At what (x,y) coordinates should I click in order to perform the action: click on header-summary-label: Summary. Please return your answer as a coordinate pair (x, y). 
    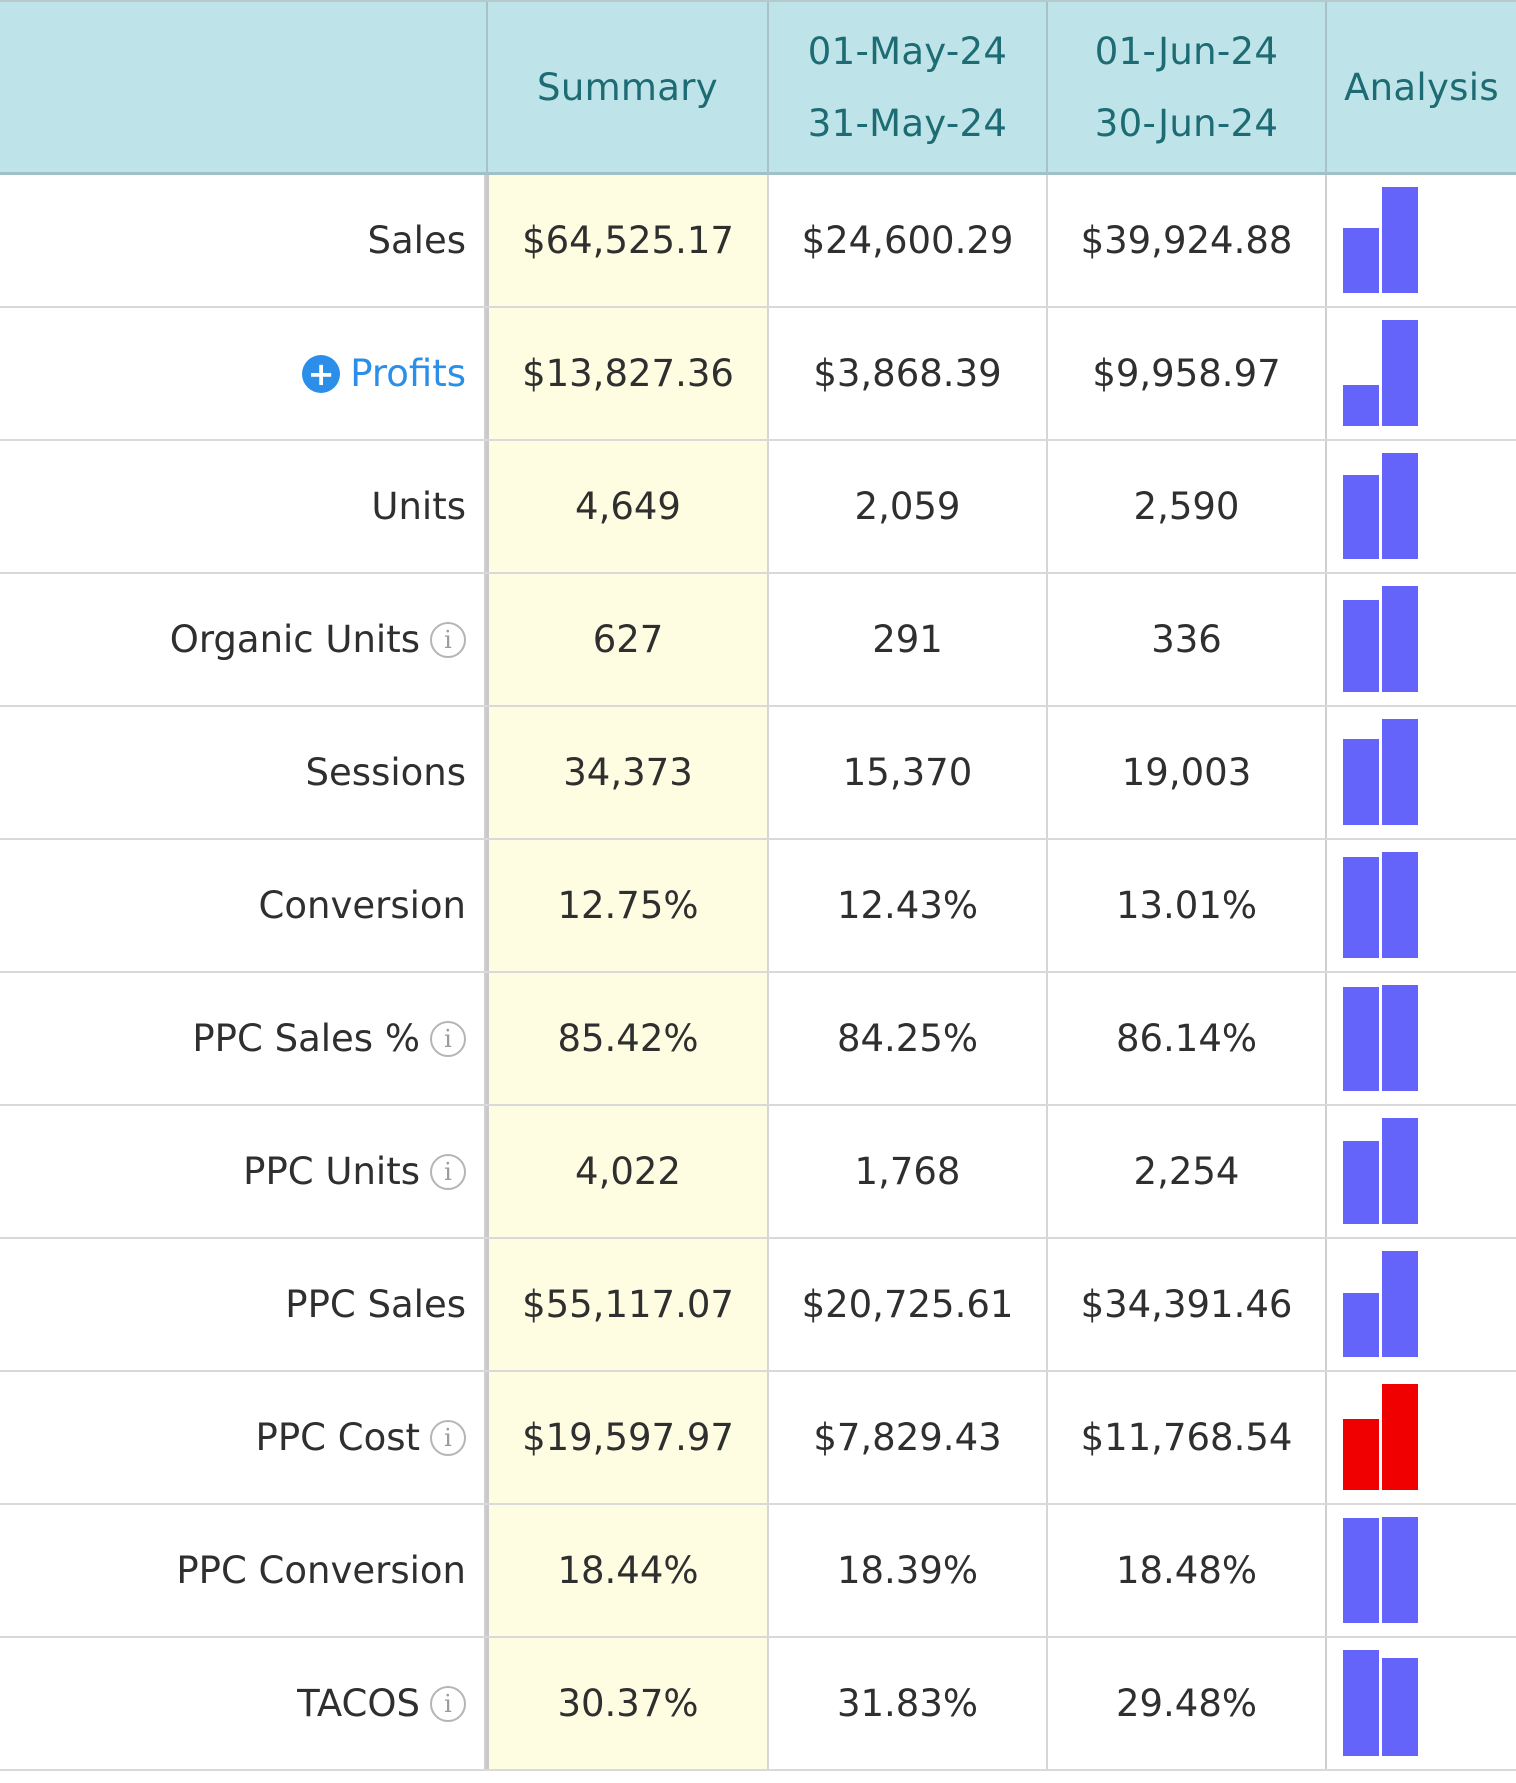
    Looking at the image, I should click on (627, 87).